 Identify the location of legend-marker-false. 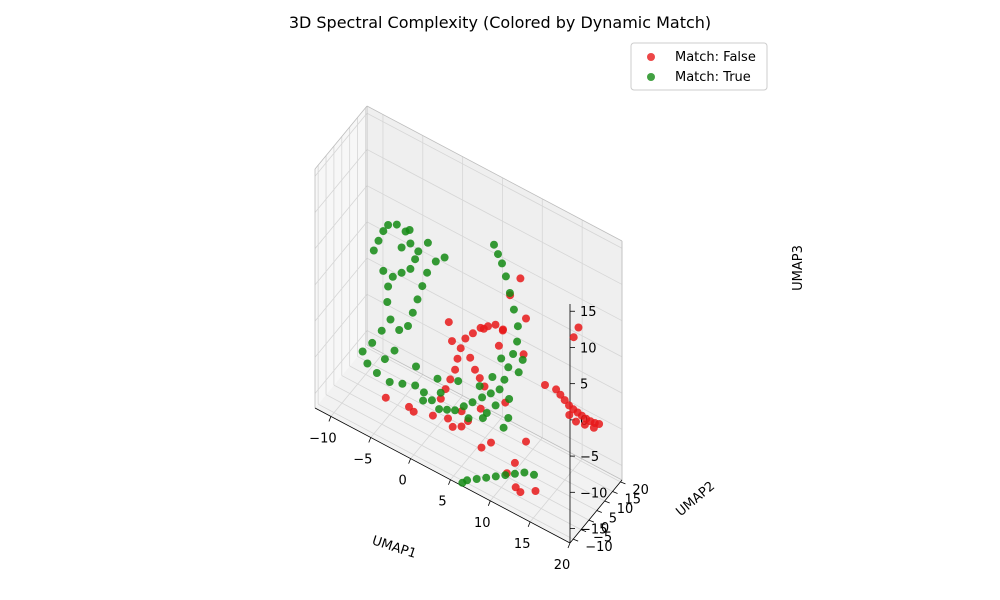
(651, 57).